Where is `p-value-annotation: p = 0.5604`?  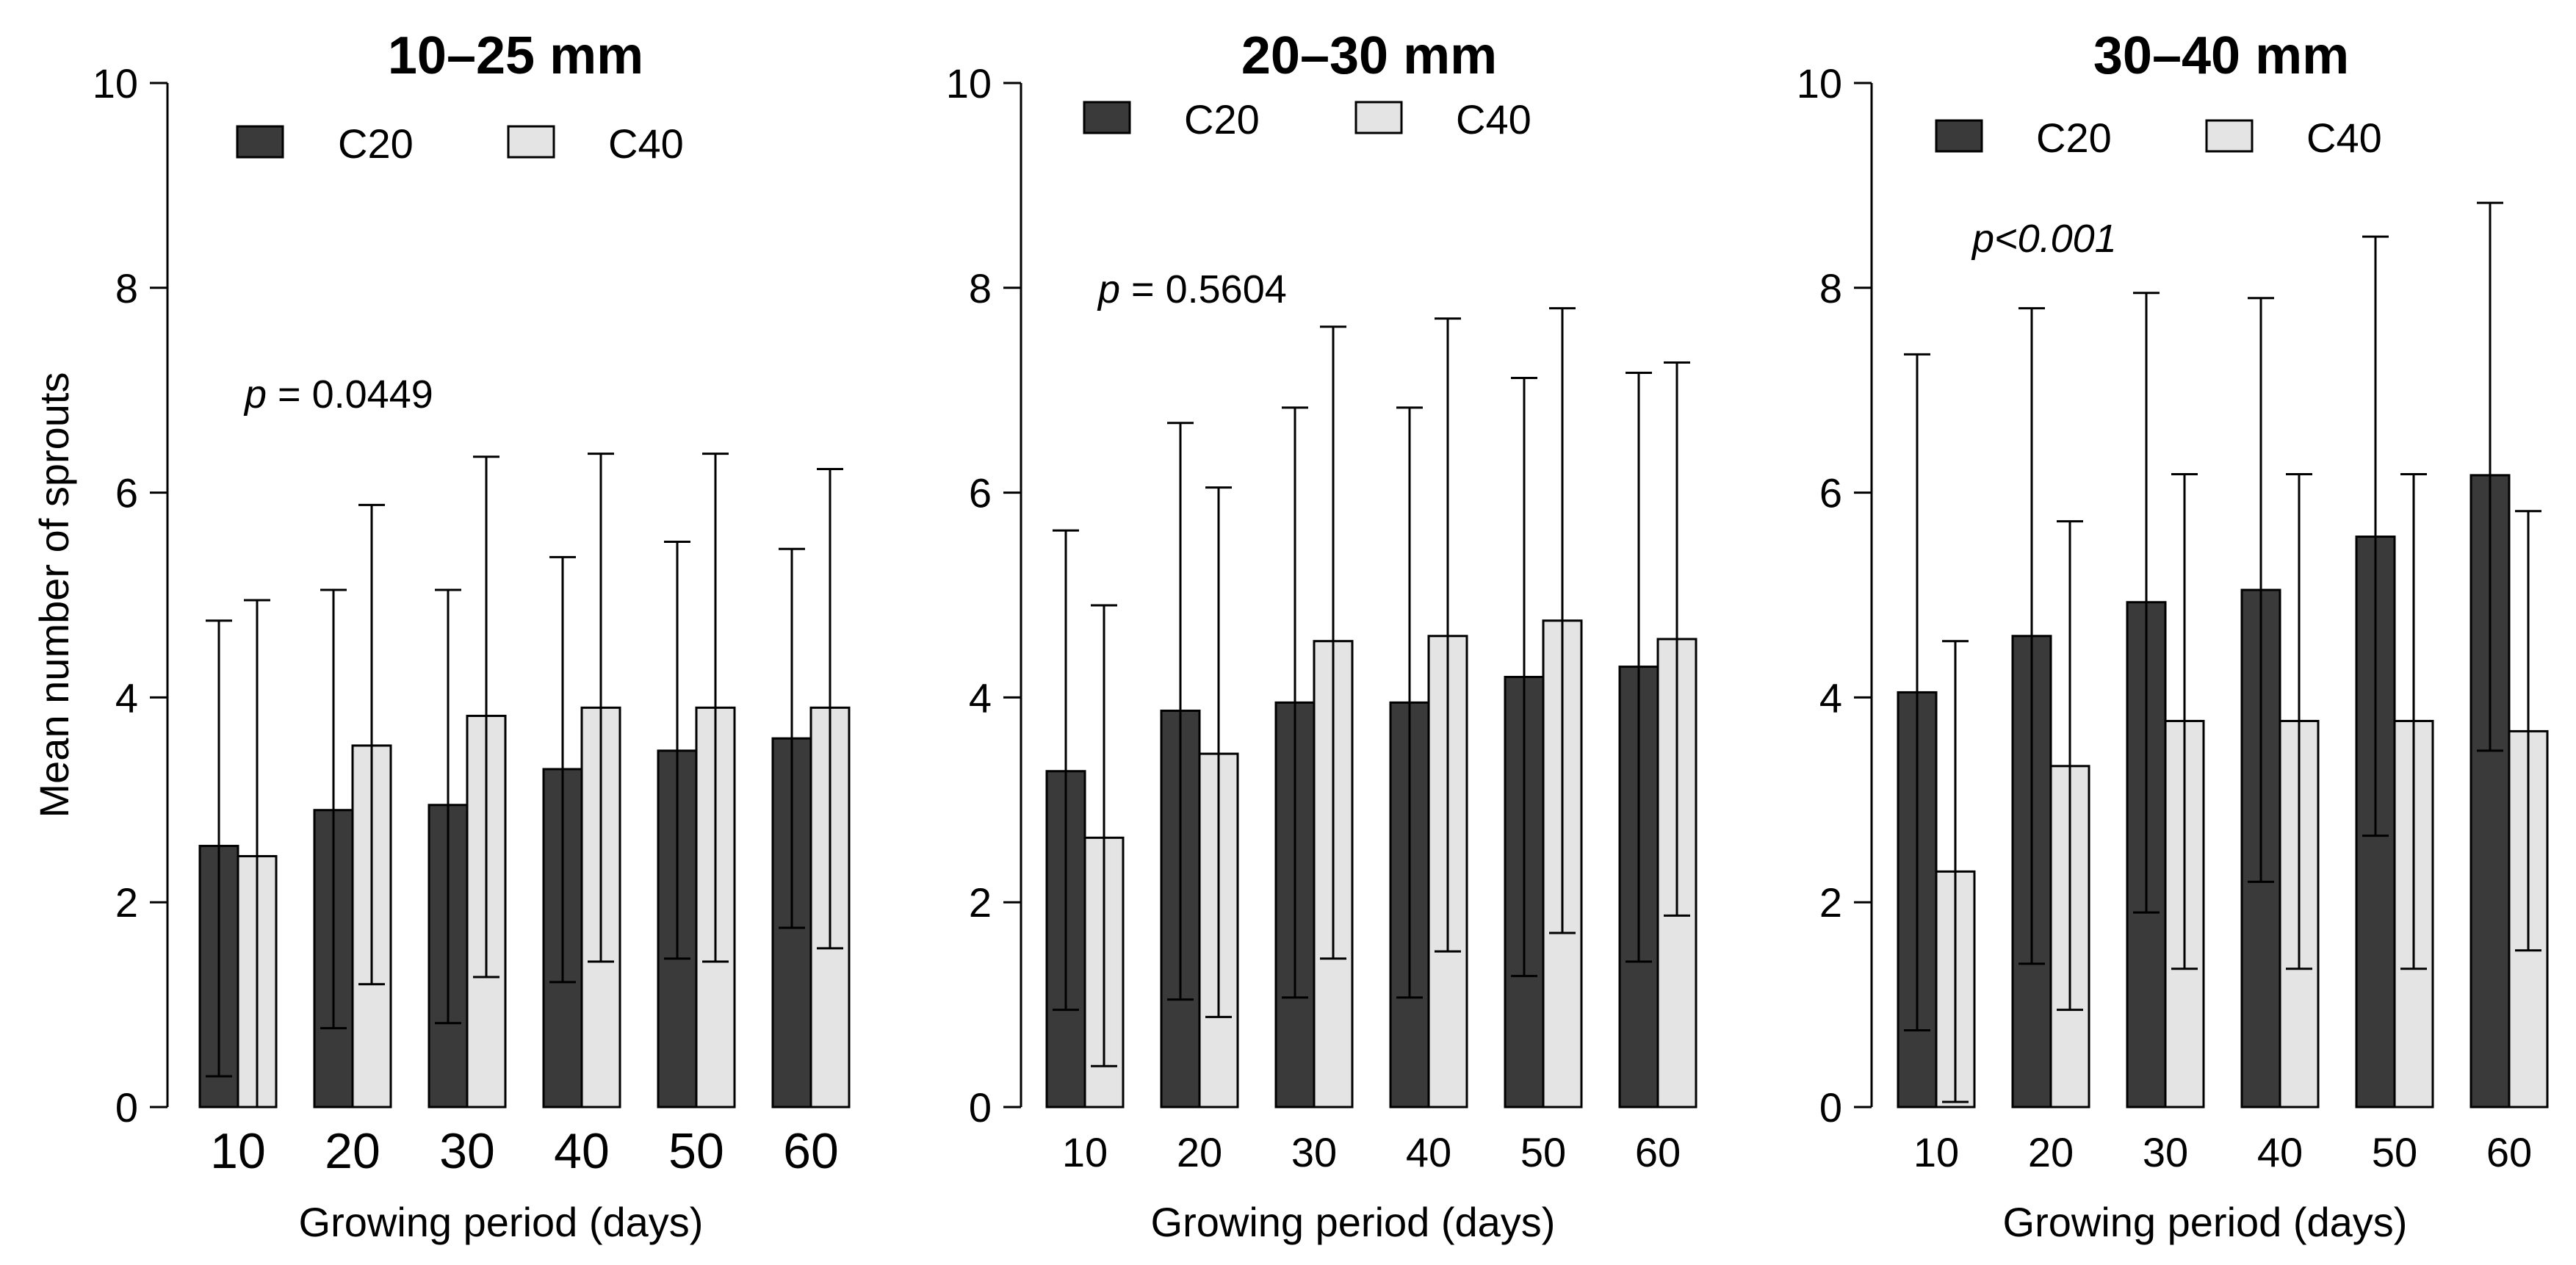 p-value-annotation: p = 0.5604 is located at coordinates (1192, 289).